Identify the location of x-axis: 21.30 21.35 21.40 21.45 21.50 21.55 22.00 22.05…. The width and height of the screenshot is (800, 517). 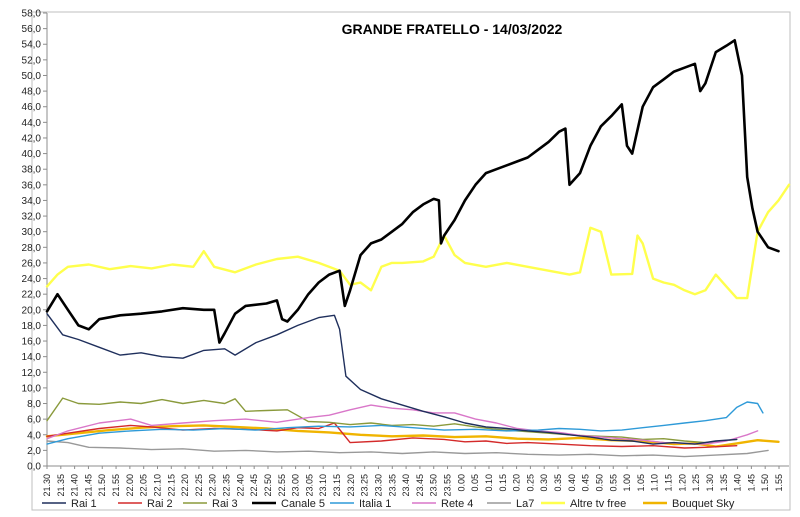
(415, 481).